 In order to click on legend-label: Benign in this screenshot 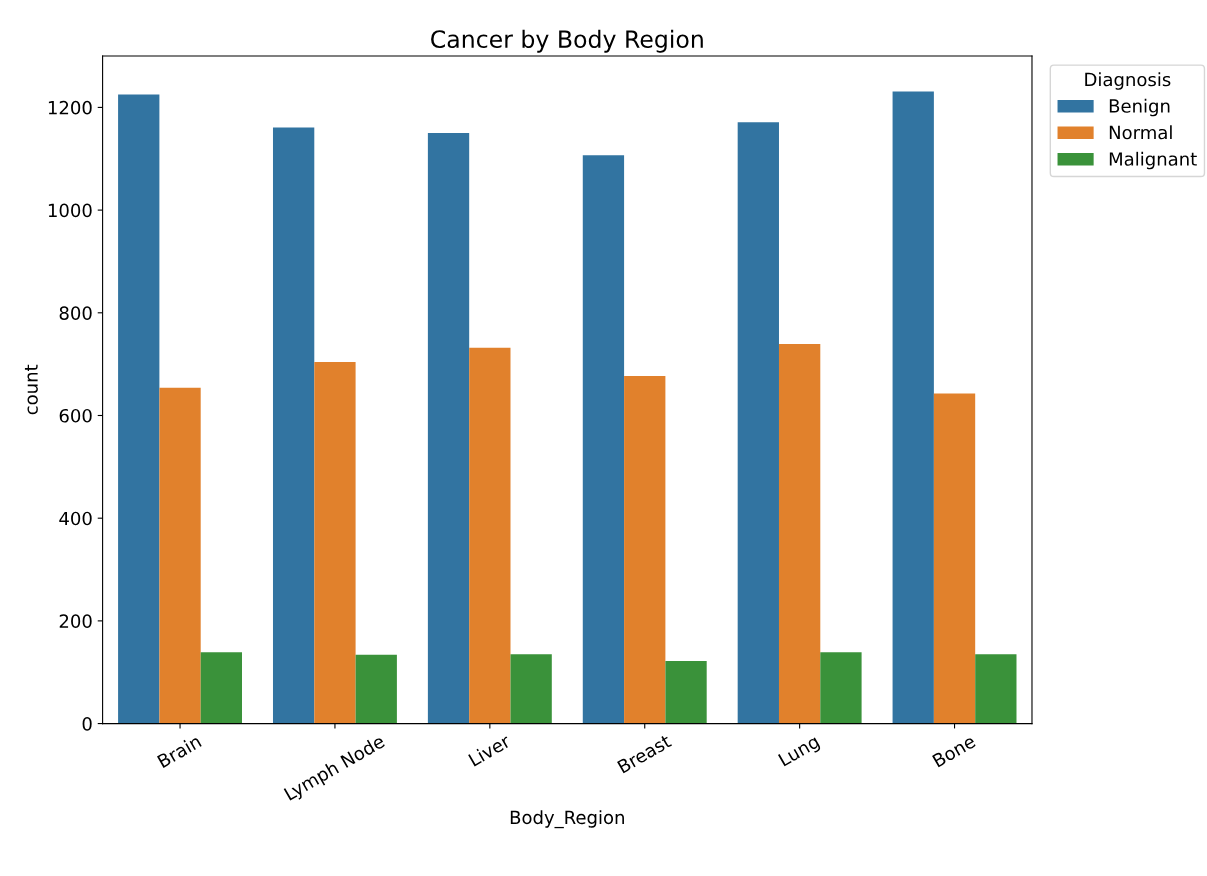, I will do `click(1139, 107)`.